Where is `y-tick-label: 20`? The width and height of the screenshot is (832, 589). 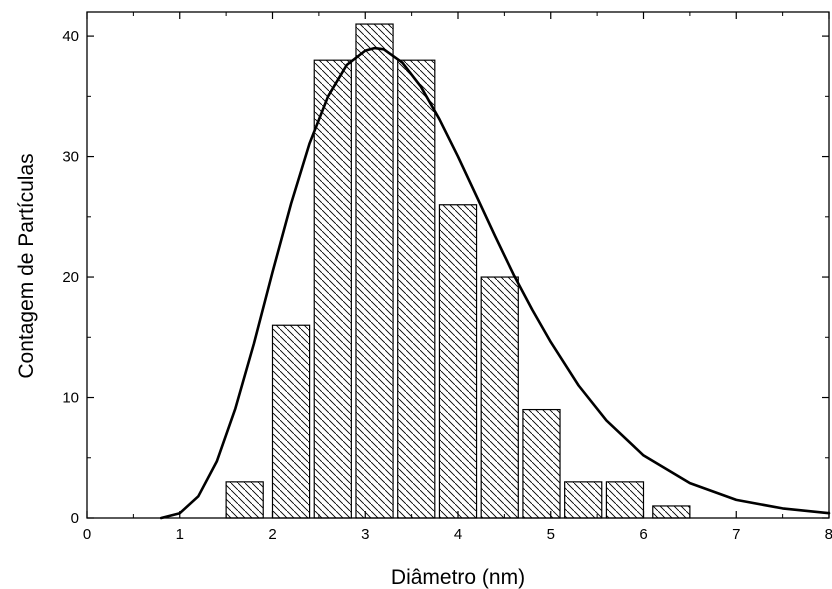
y-tick-label: 20 is located at coordinates (70, 277).